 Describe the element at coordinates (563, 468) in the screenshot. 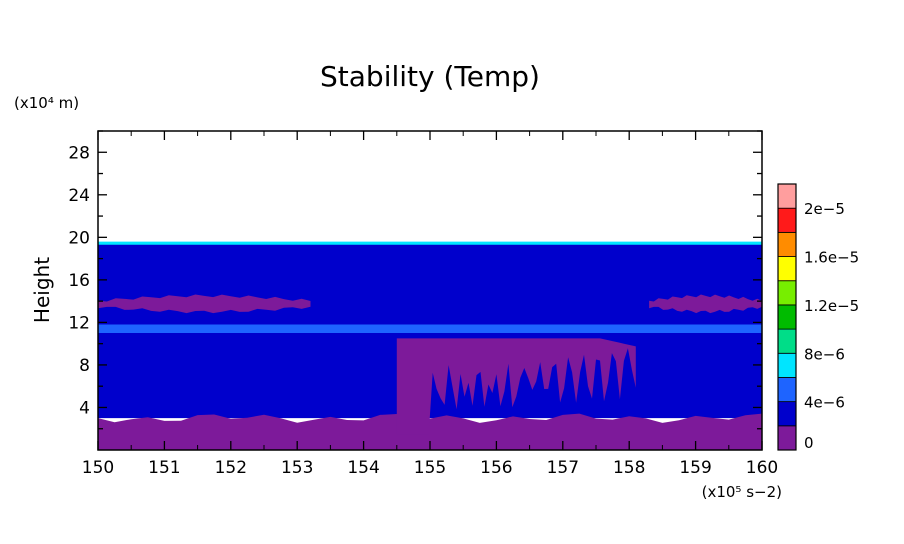

I see `x-tick-label: 157` at that location.